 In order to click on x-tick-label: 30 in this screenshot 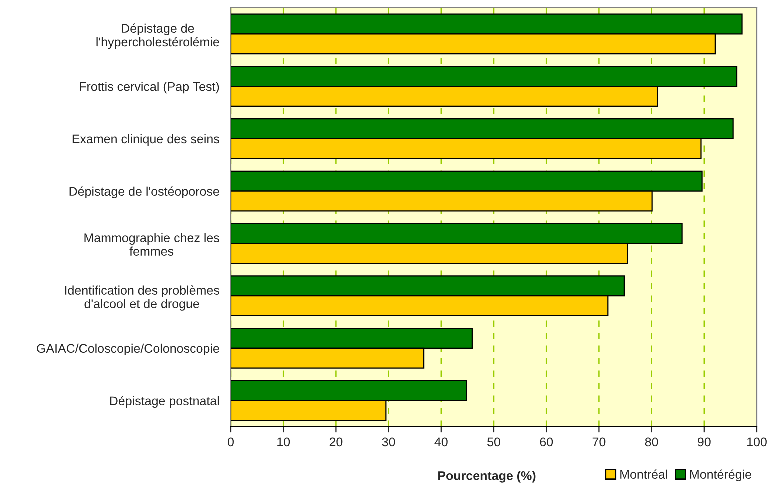, I will do `click(389, 442)`.